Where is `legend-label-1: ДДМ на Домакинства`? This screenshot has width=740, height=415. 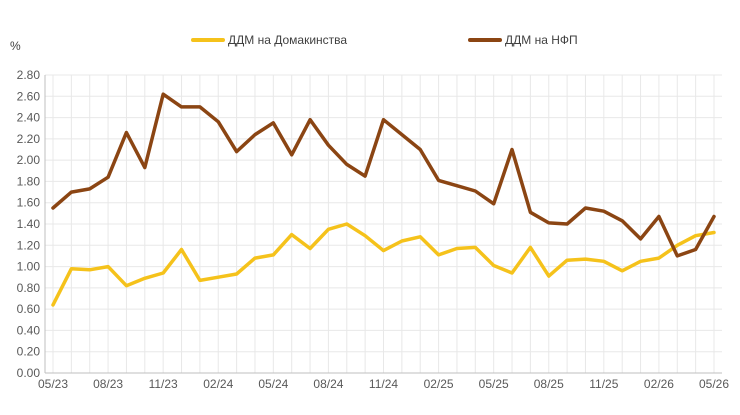
legend-label-1: ДДМ на Домакинства is located at coordinates (287, 40).